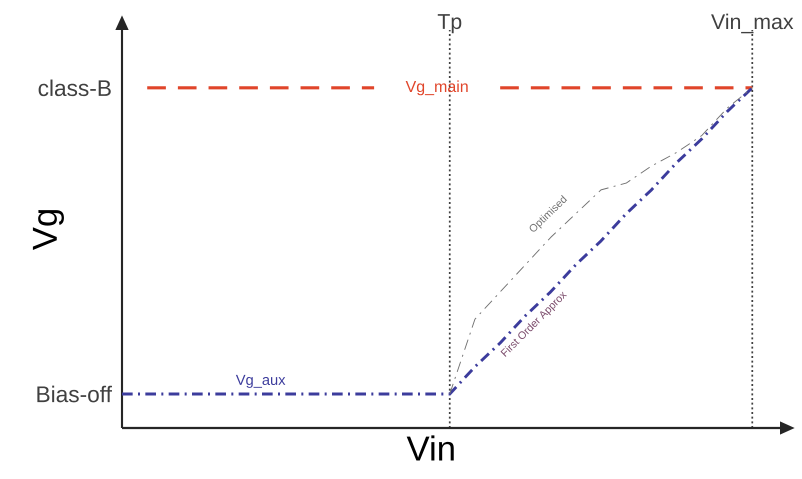  What do you see at coordinates (261, 381) in the screenshot?
I see `series-label: Vg_aux` at bounding box center [261, 381].